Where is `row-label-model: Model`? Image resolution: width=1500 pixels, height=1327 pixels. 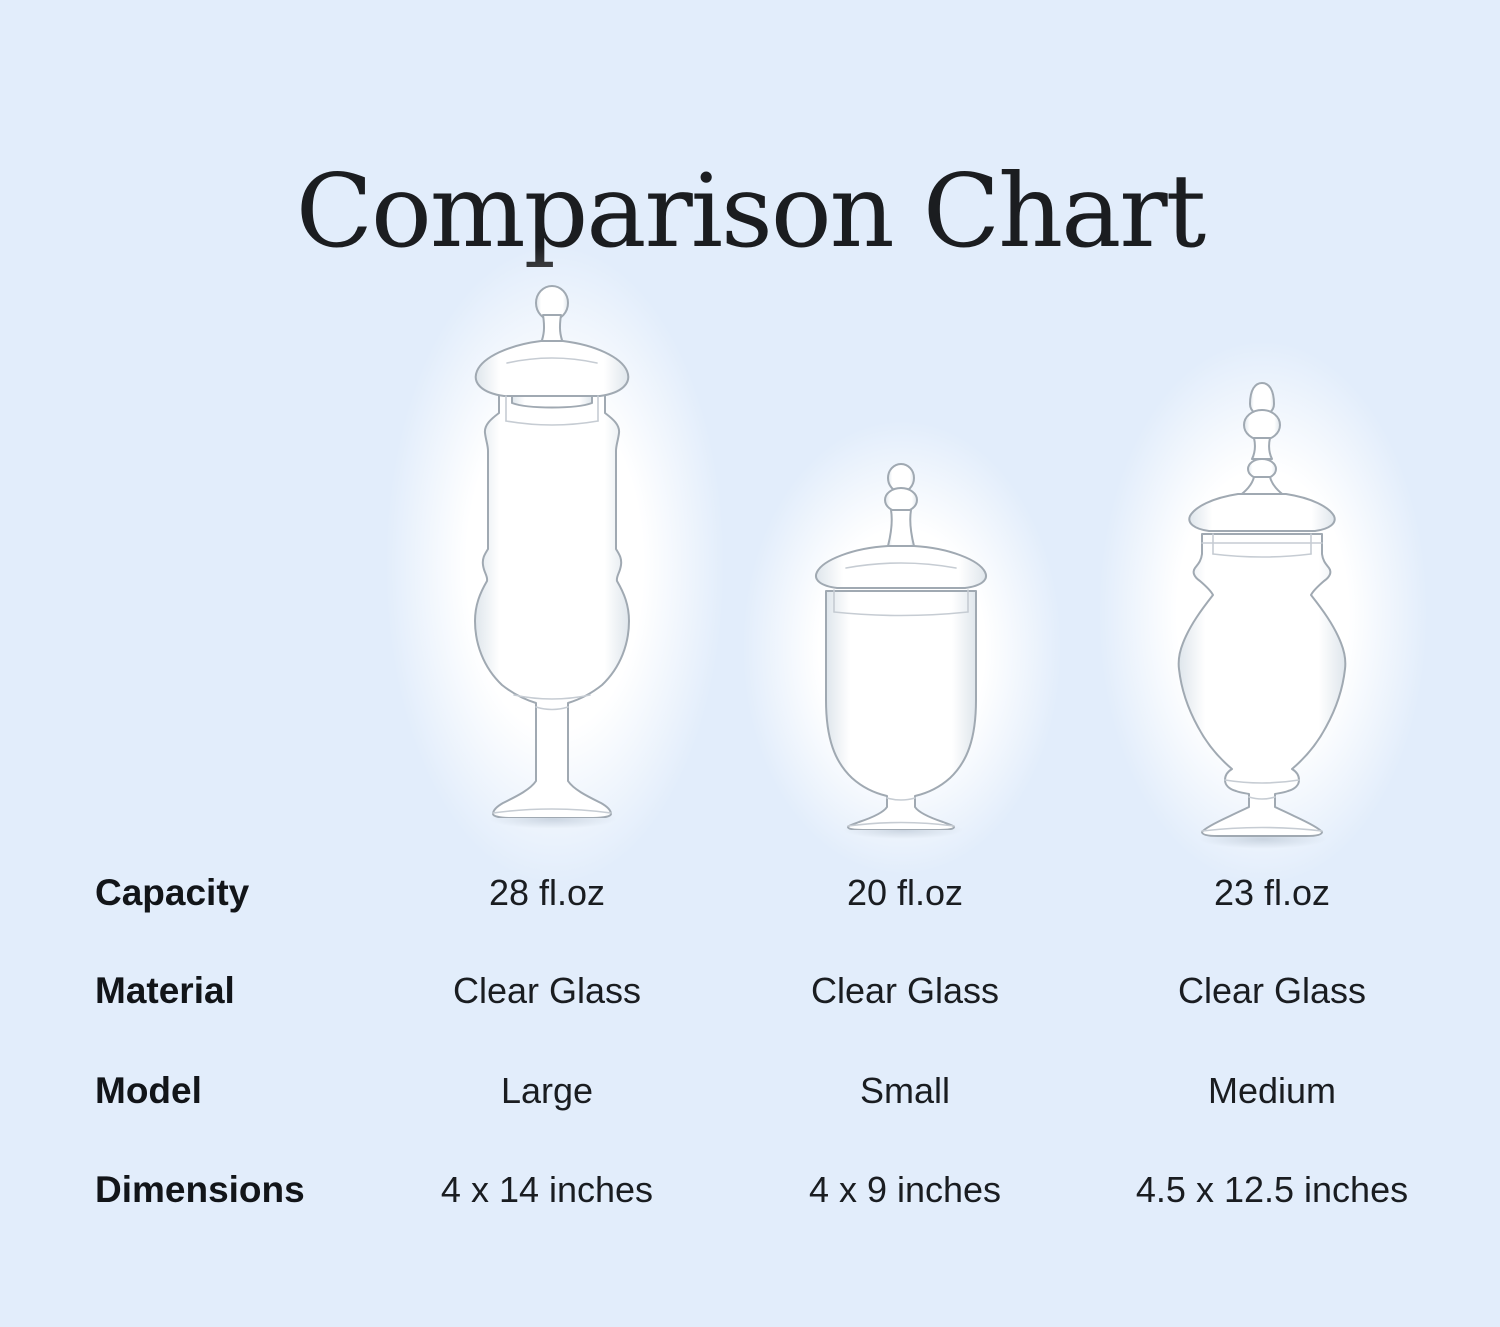
row-label-model: Model is located at coordinates (148, 1090).